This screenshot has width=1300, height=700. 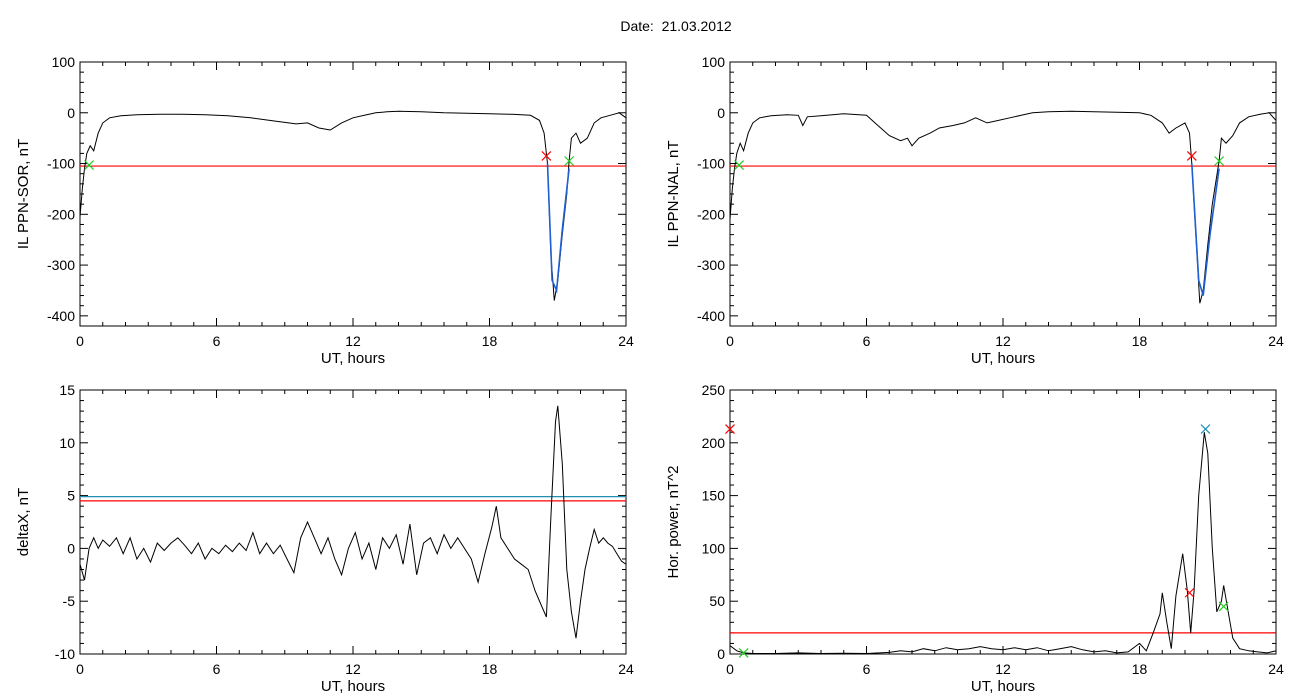 I want to click on y-tick-label: 10, so click(x=67, y=443).